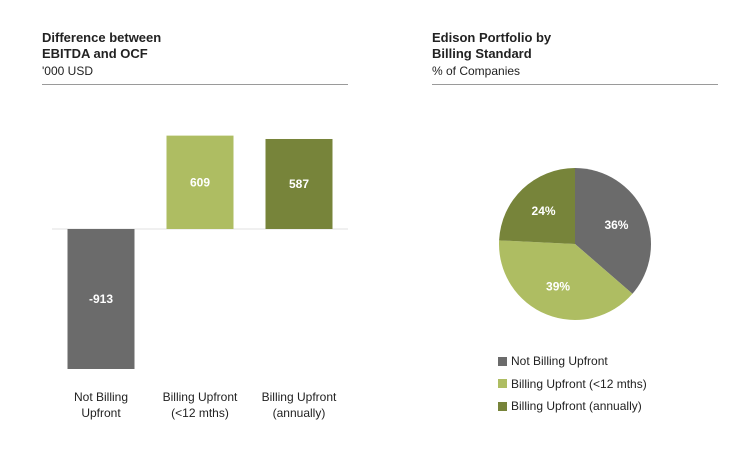 The width and height of the screenshot is (750, 456). I want to click on pie-chart-title: Edison Portfolio by Billing Standard, so click(577, 46).